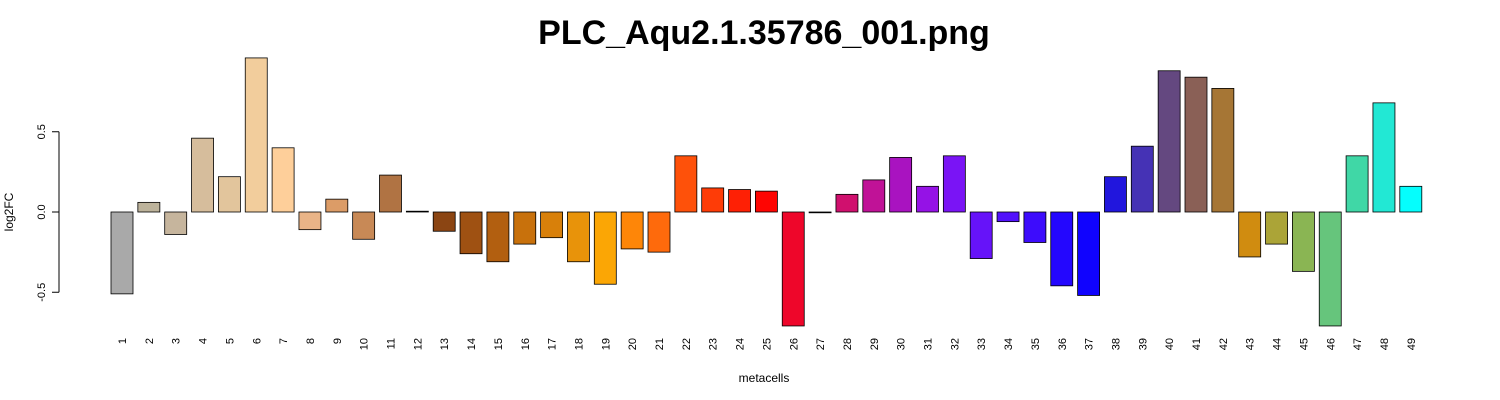 The width and height of the screenshot is (1500, 400). I want to click on x-tick-label: 43, so click(1251, 344).